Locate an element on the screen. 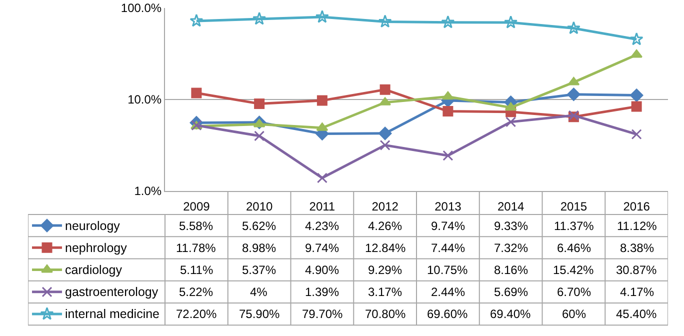 Image resolution: width=684 pixels, height=336 pixels. data-label: 5.69% is located at coordinates (511, 292).